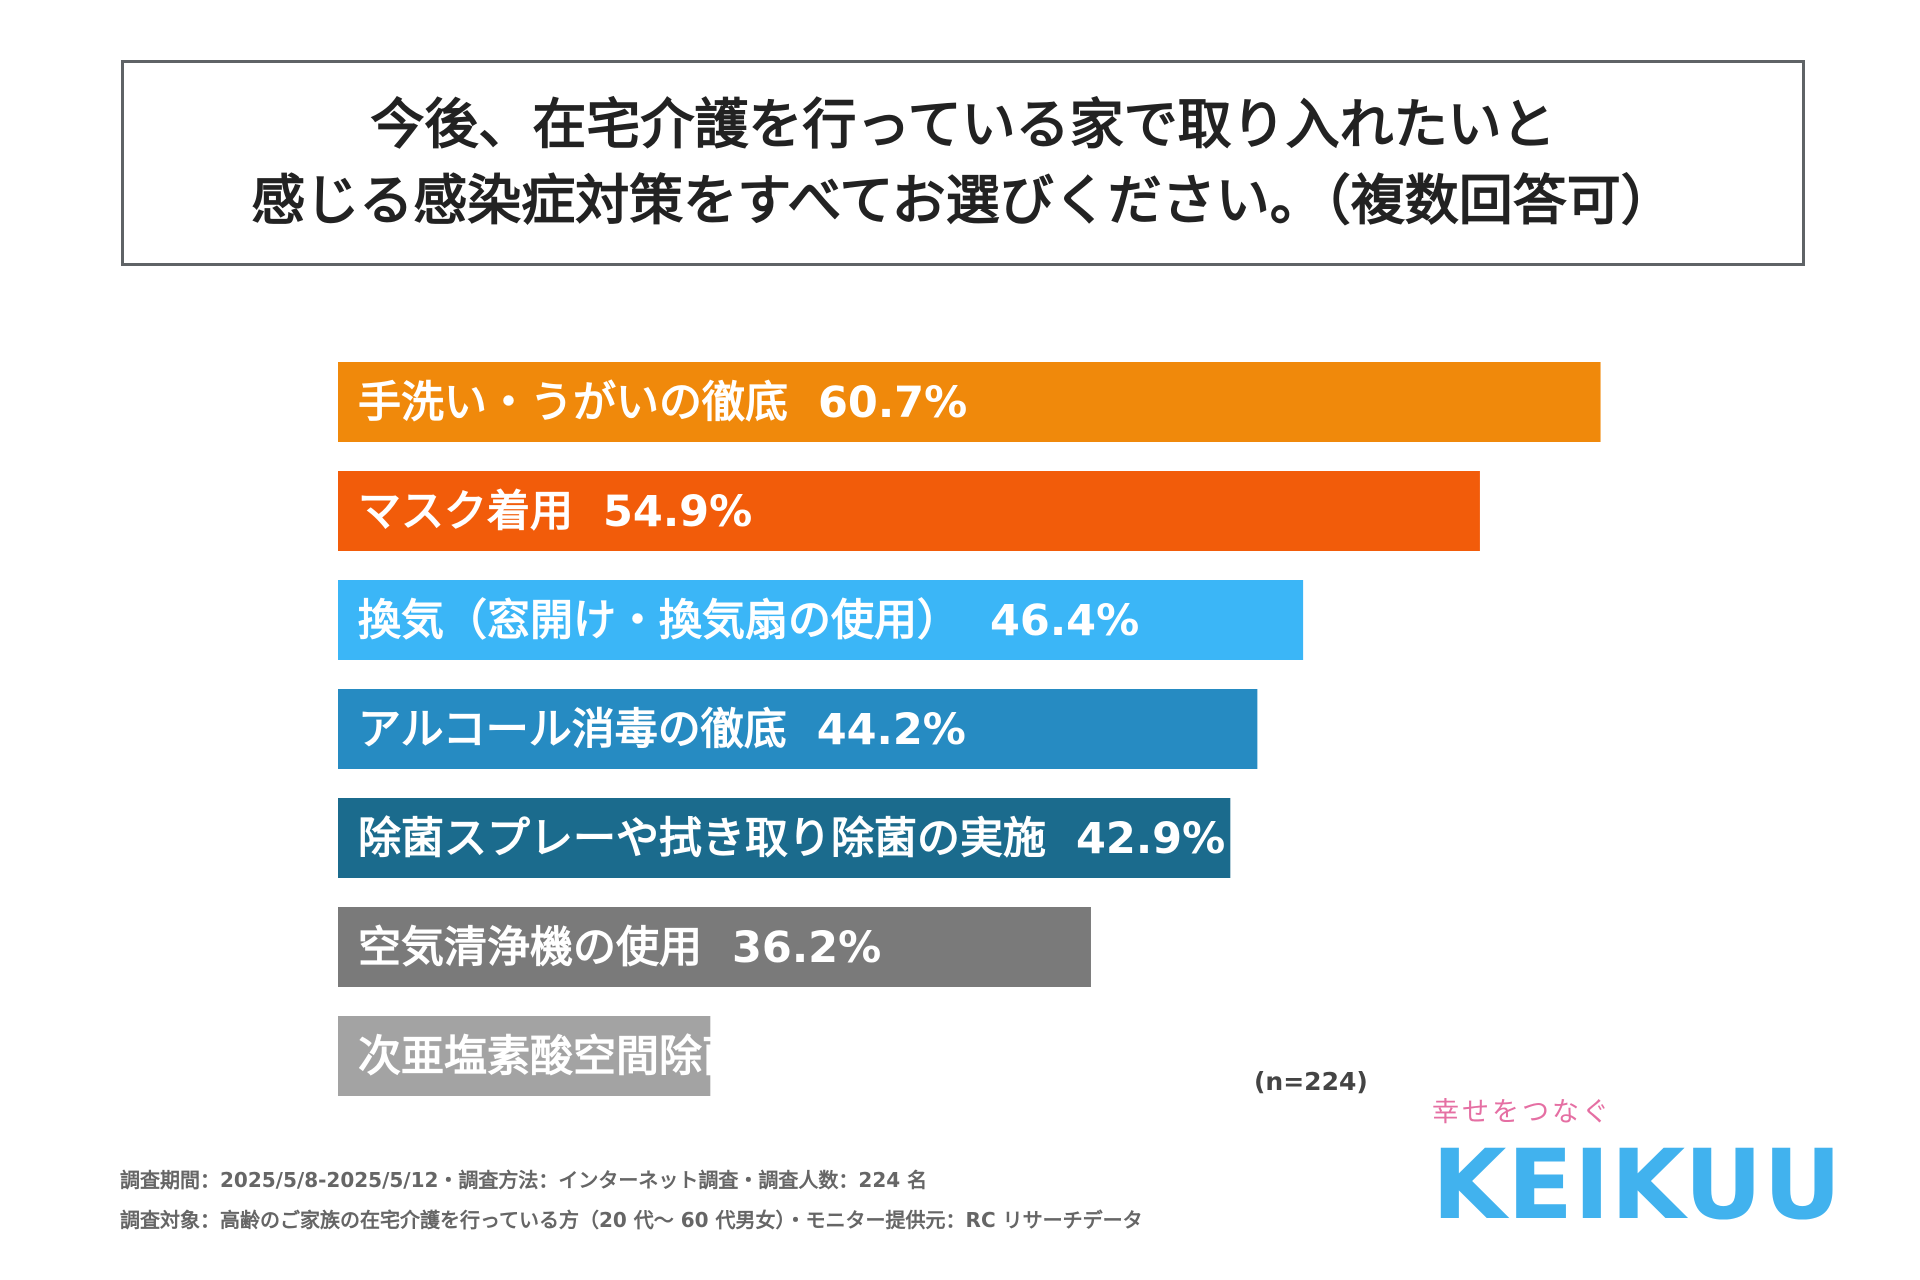 This screenshot has height=1280, width=1920. Describe the element at coordinates (530, 948) in the screenshot. I see `bar-category-6: 空気清浄機の使用` at that location.